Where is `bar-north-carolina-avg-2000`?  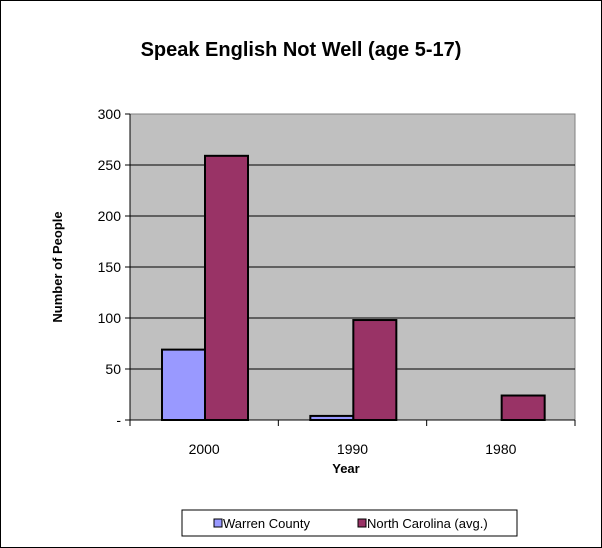
bar-north-carolina-avg-2000 is located at coordinates (226, 287).